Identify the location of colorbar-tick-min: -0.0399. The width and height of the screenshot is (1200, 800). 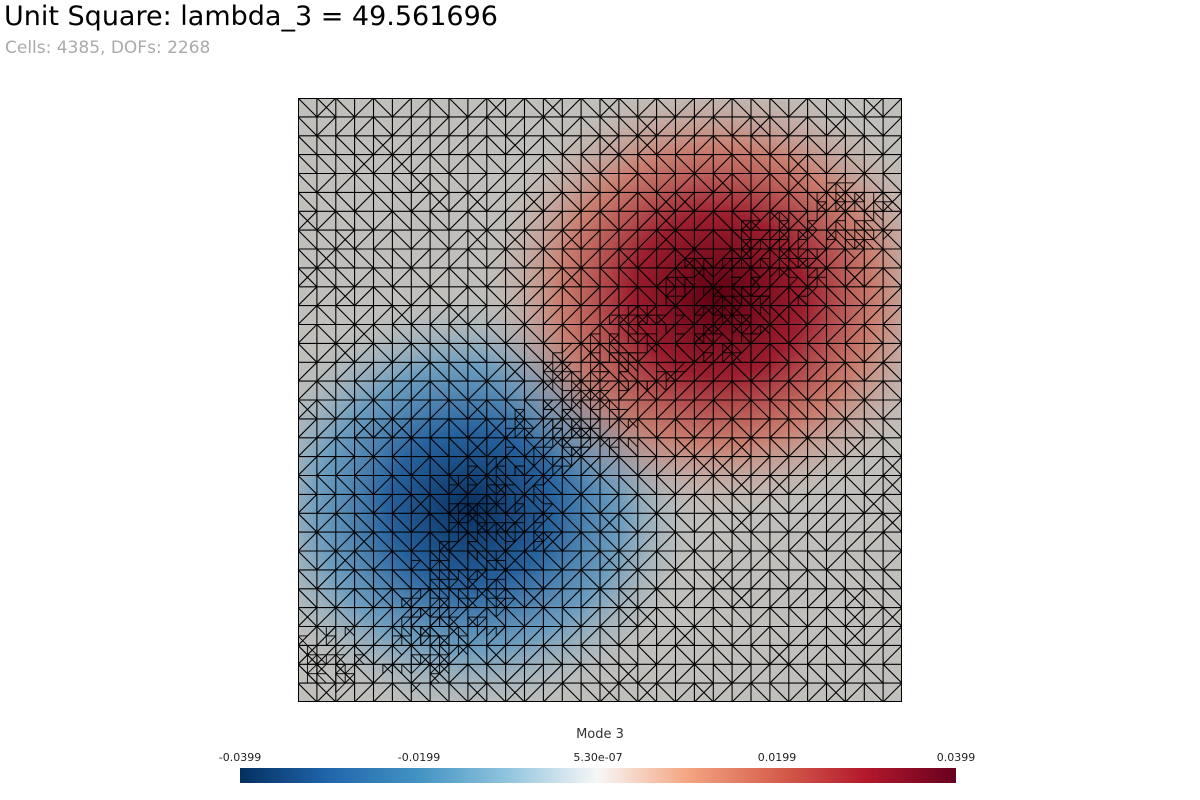
(240, 757).